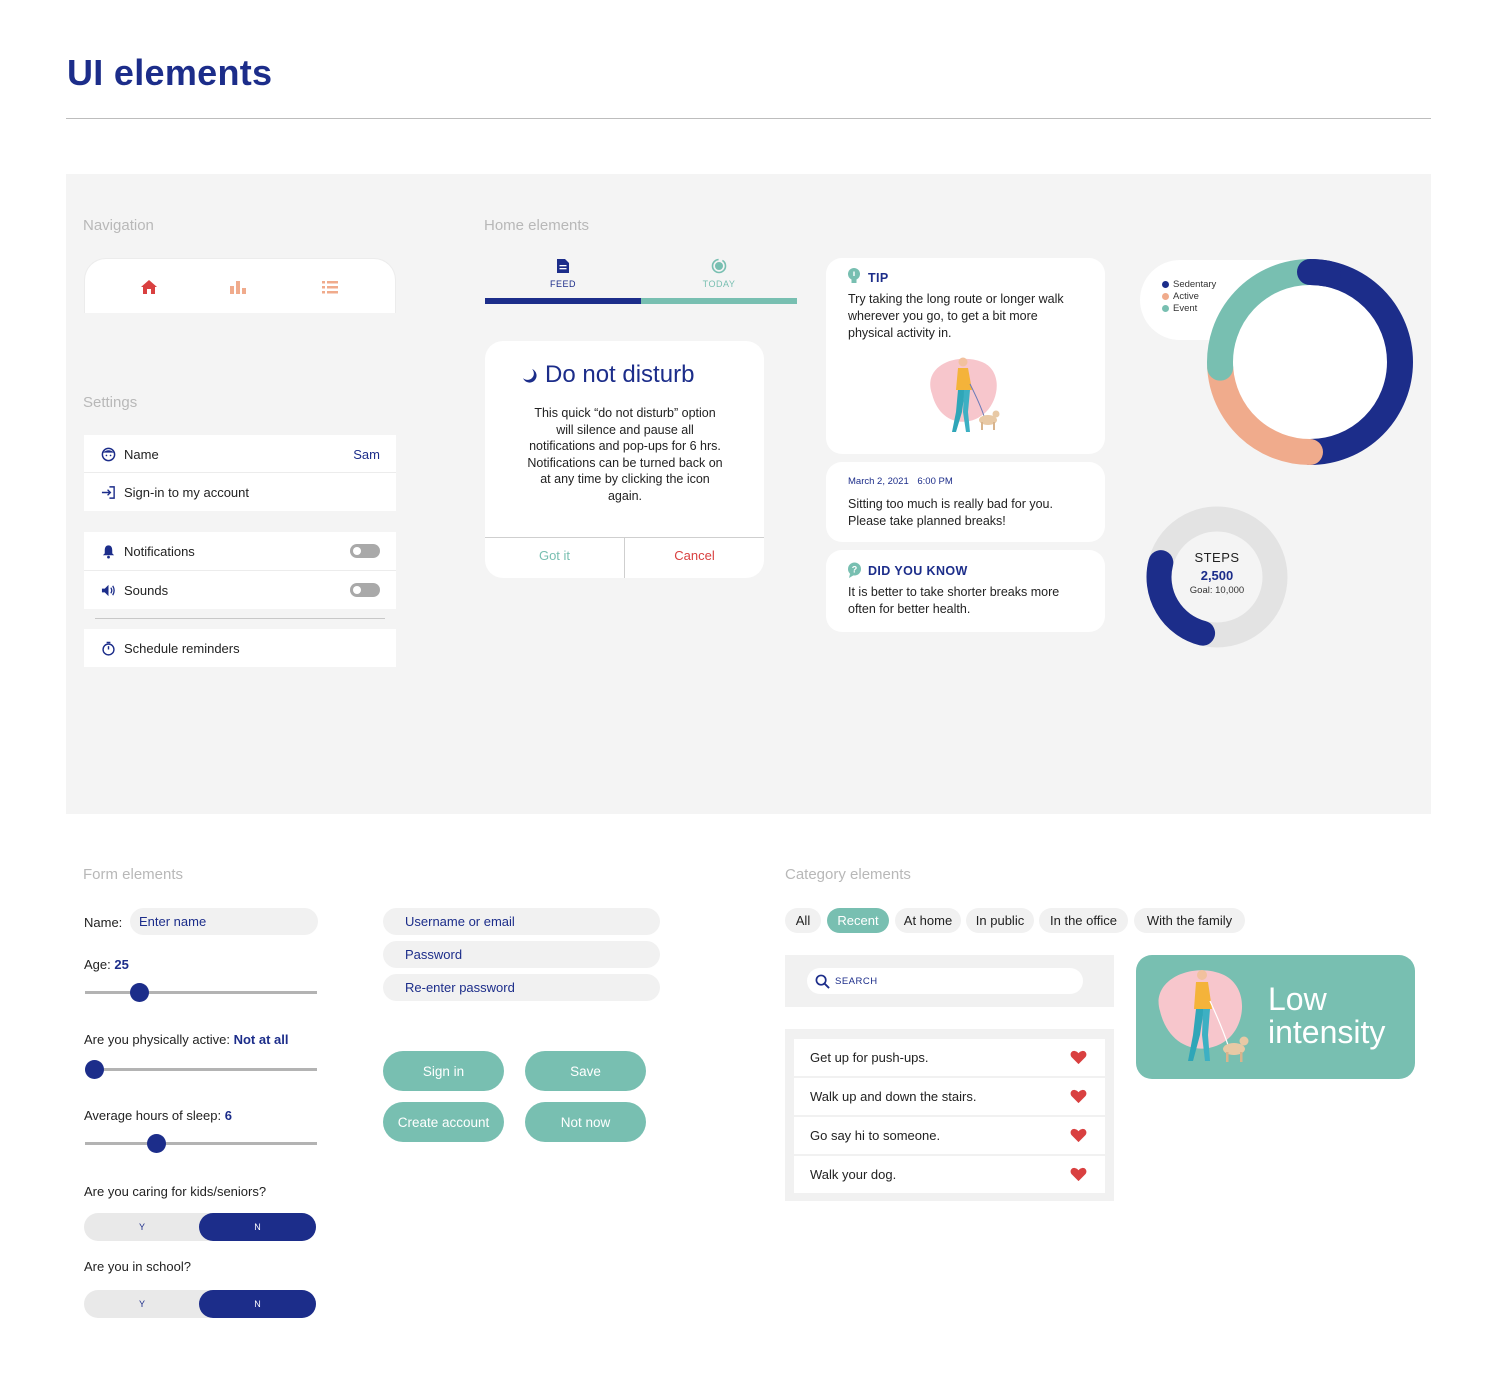 This screenshot has height=1375, width=1500. What do you see at coordinates (157, 1039) in the screenshot?
I see `activity-level-label-text: Are you physically active:` at bounding box center [157, 1039].